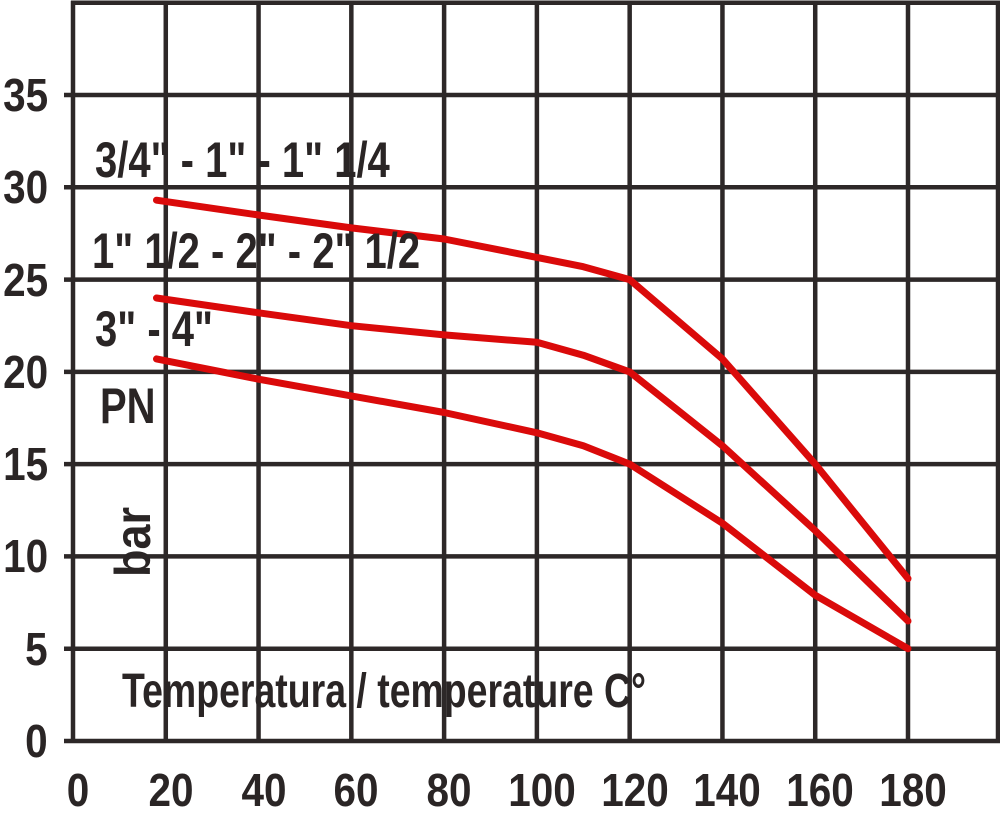 This screenshot has height=813, width=1000. I want to click on series-label-large-sizes: 3" - 4", so click(154, 329).